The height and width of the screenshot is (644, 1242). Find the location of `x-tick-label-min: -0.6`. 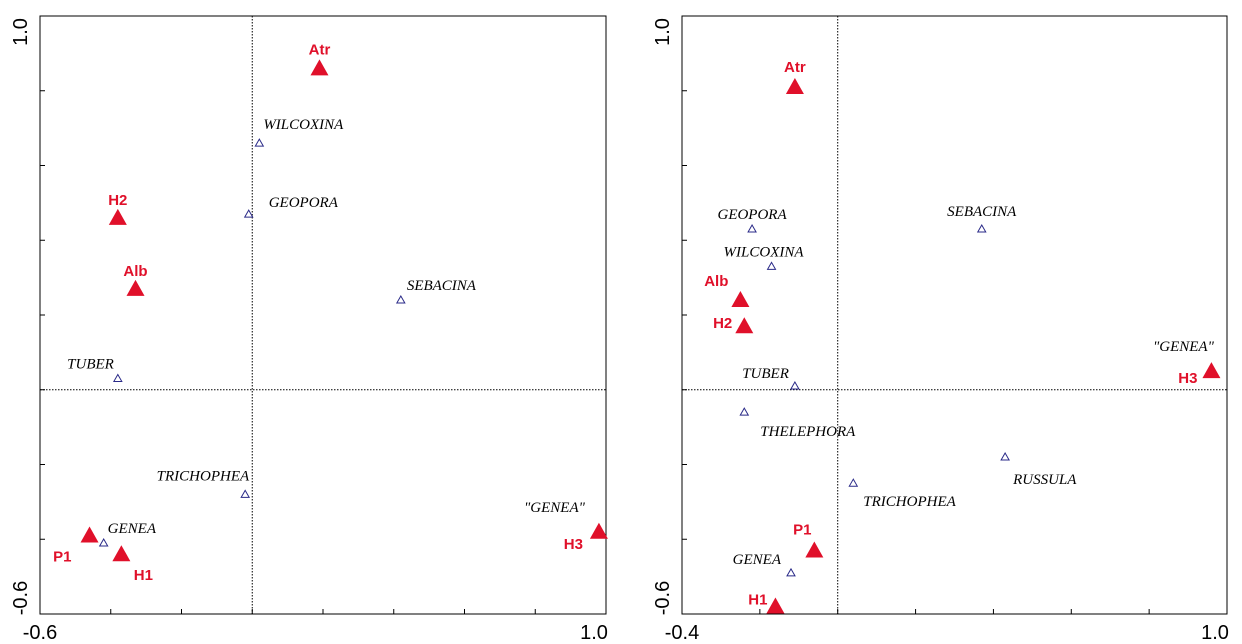

x-tick-label-min: -0.6 is located at coordinates (40, 633).